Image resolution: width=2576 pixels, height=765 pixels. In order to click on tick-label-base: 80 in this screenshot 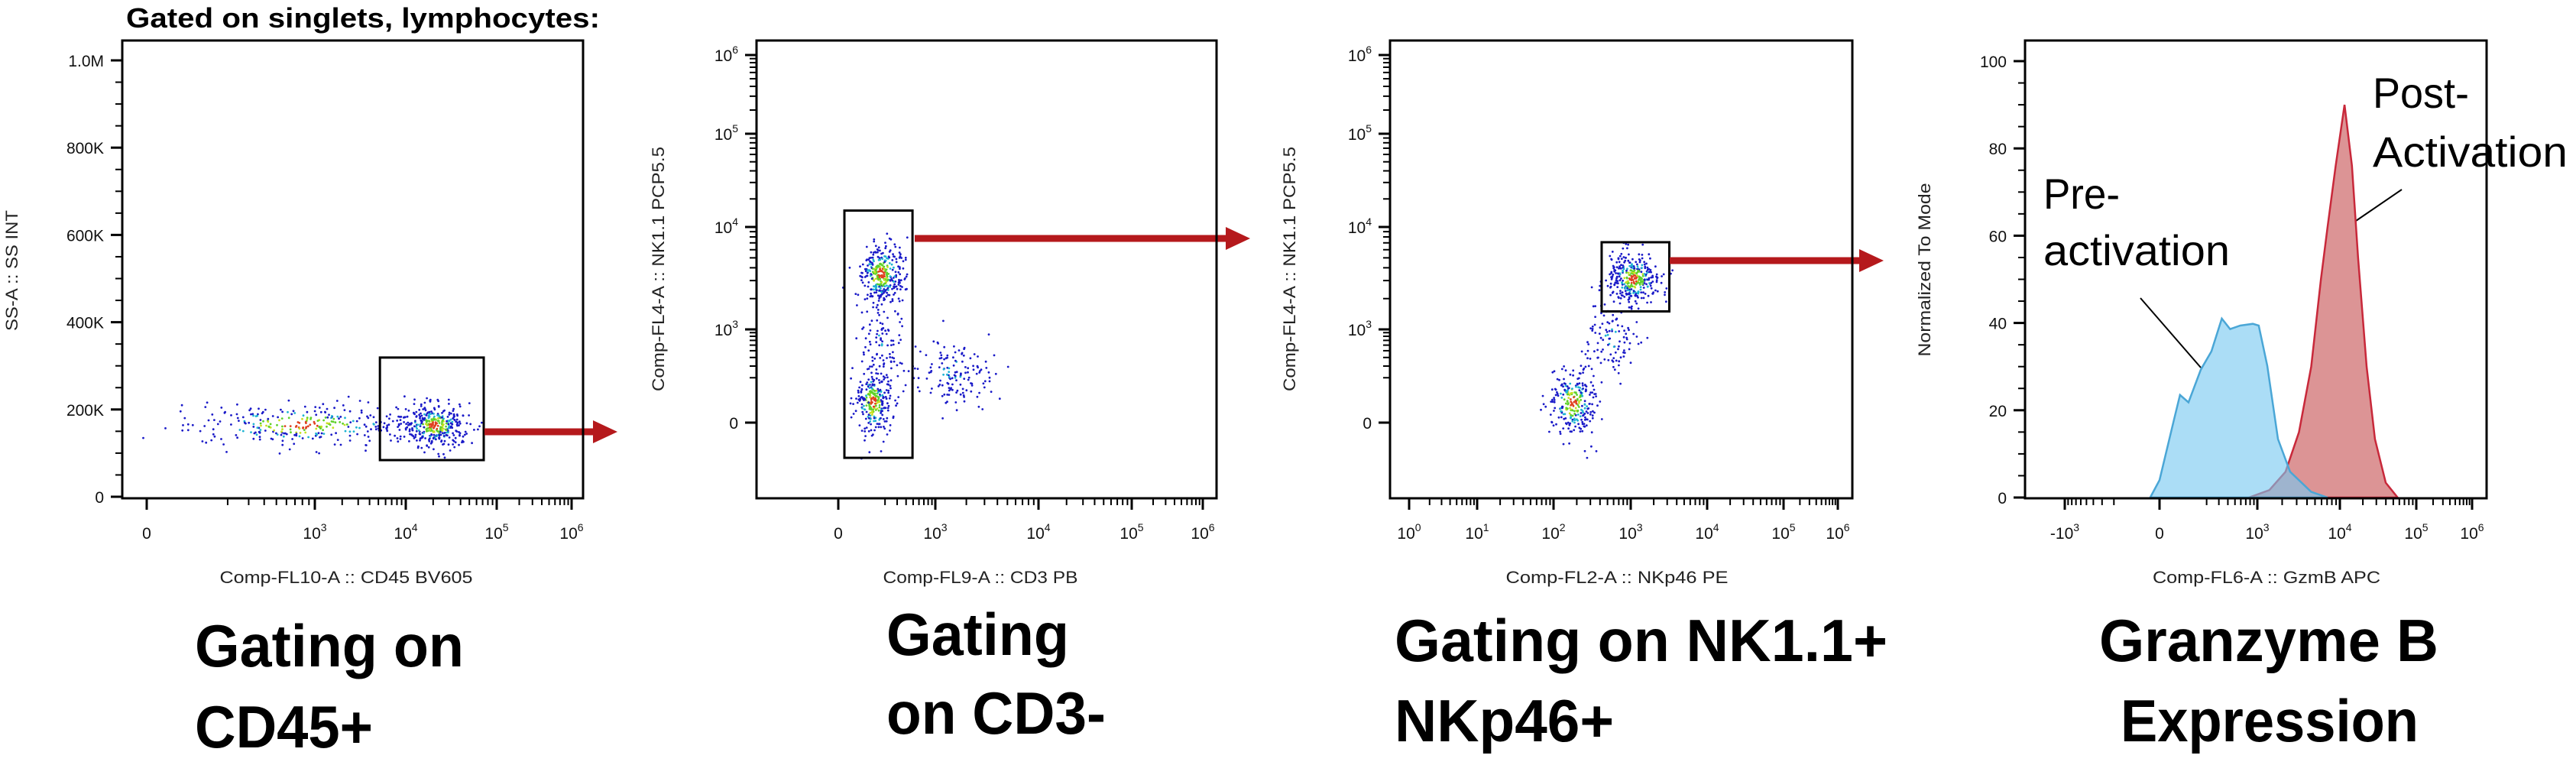, I will do `click(1998, 149)`.